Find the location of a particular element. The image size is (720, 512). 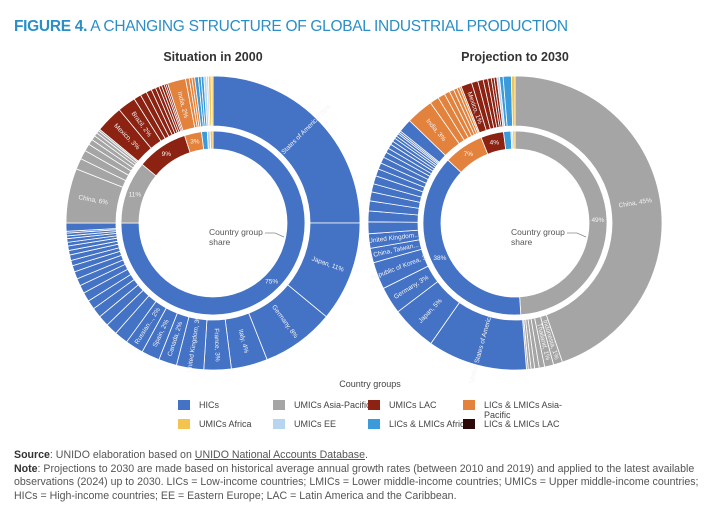

legend-item: LICs & LMICs LAC is located at coordinates (511, 424).